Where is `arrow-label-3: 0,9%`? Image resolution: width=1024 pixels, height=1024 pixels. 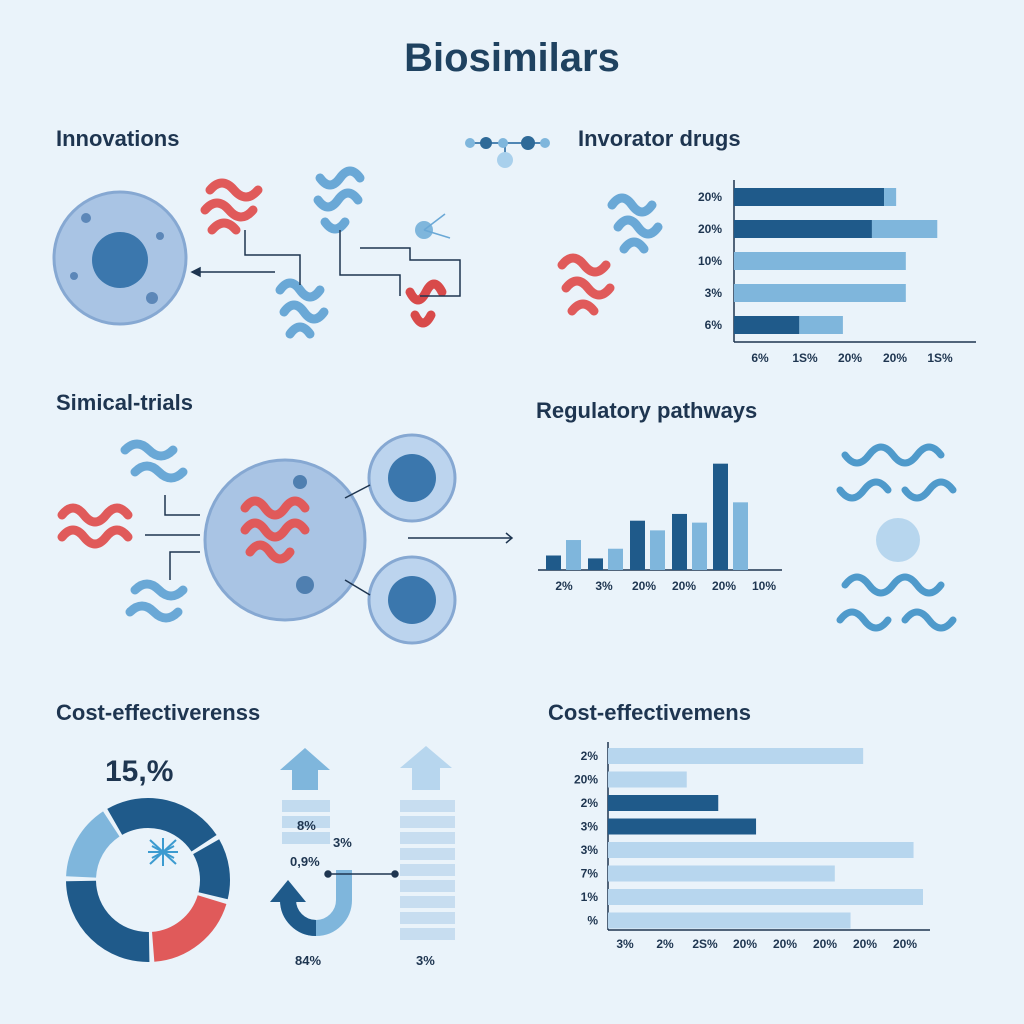
arrow-label-3: 0,9% is located at coordinates (305, 861).